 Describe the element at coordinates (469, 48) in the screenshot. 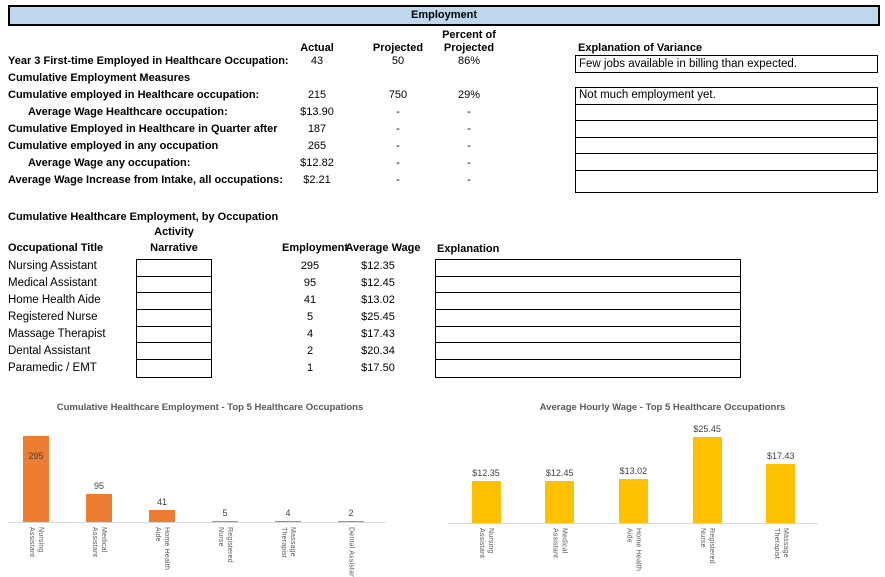

I see `col-header-percent-of-projected: Projected` at that location.